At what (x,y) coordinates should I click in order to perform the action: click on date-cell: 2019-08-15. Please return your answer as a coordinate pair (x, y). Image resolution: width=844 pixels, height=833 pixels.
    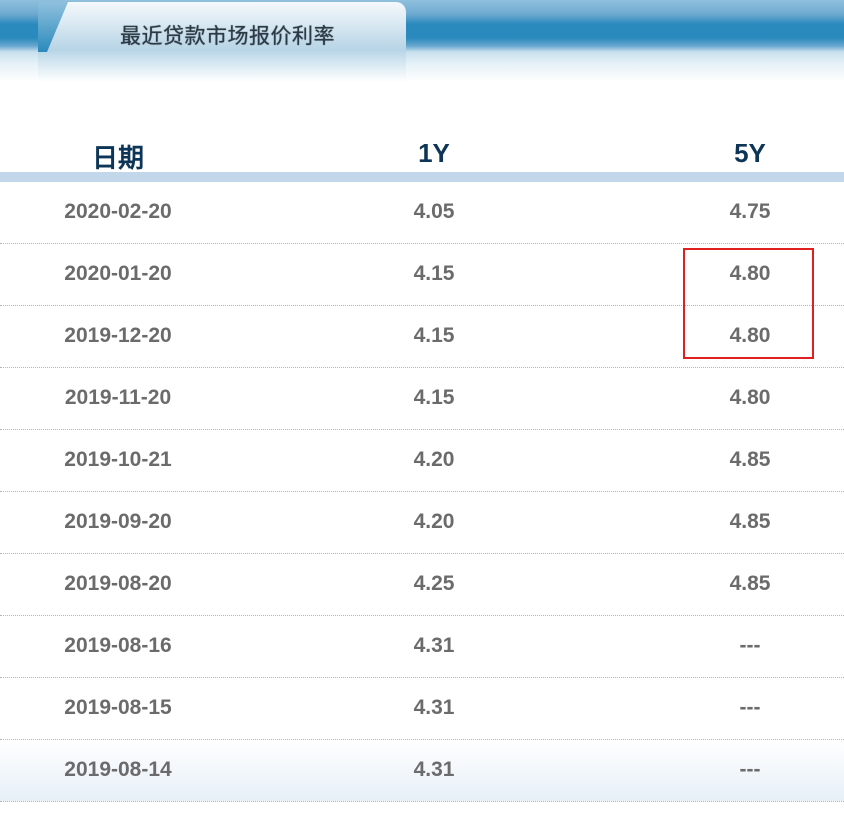
    Looking at the image, I should click on (118, 707).